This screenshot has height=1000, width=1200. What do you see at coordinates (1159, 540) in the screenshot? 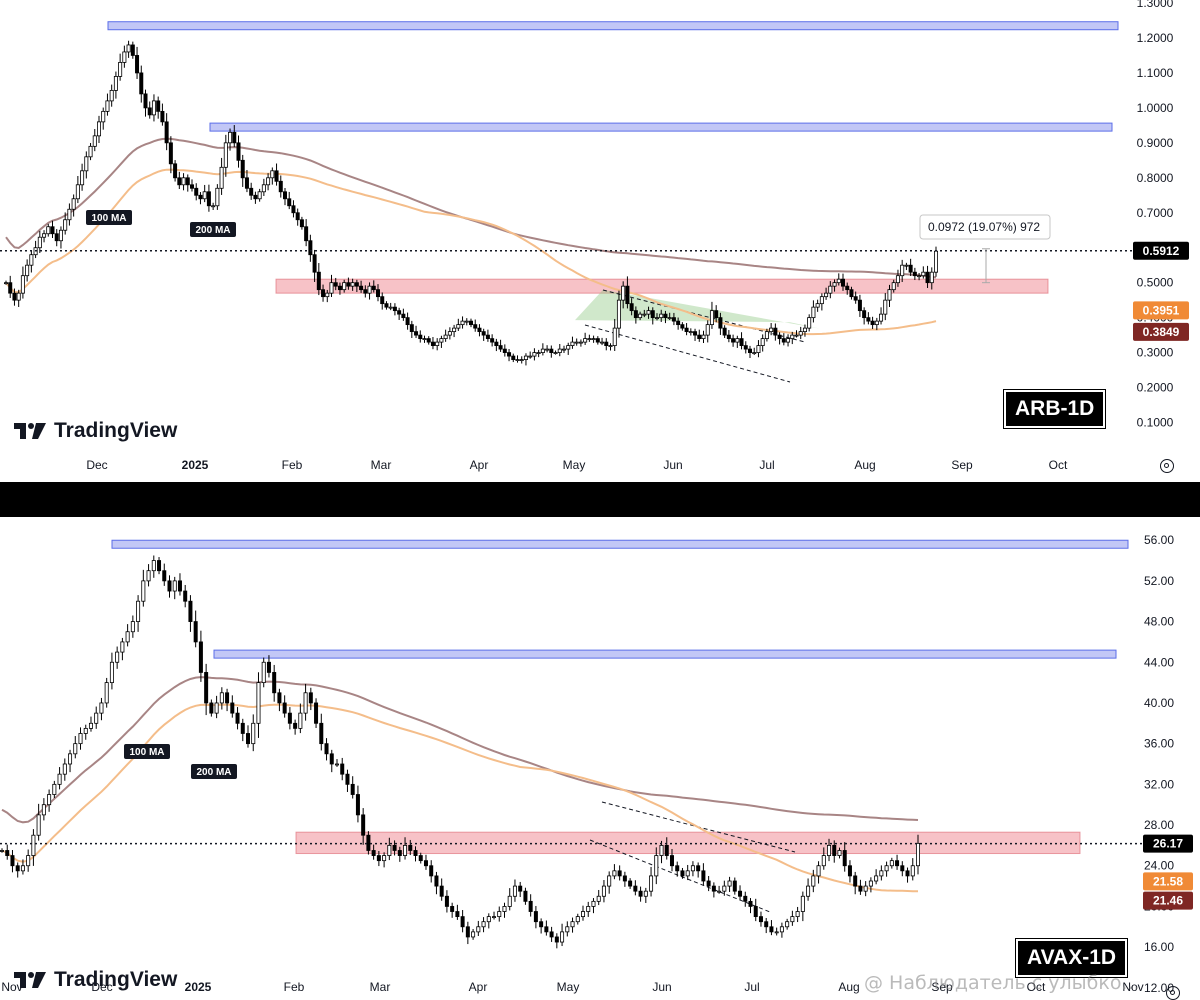
I see `price-tick-label: 56.00` at bounding box center [1159, 540].